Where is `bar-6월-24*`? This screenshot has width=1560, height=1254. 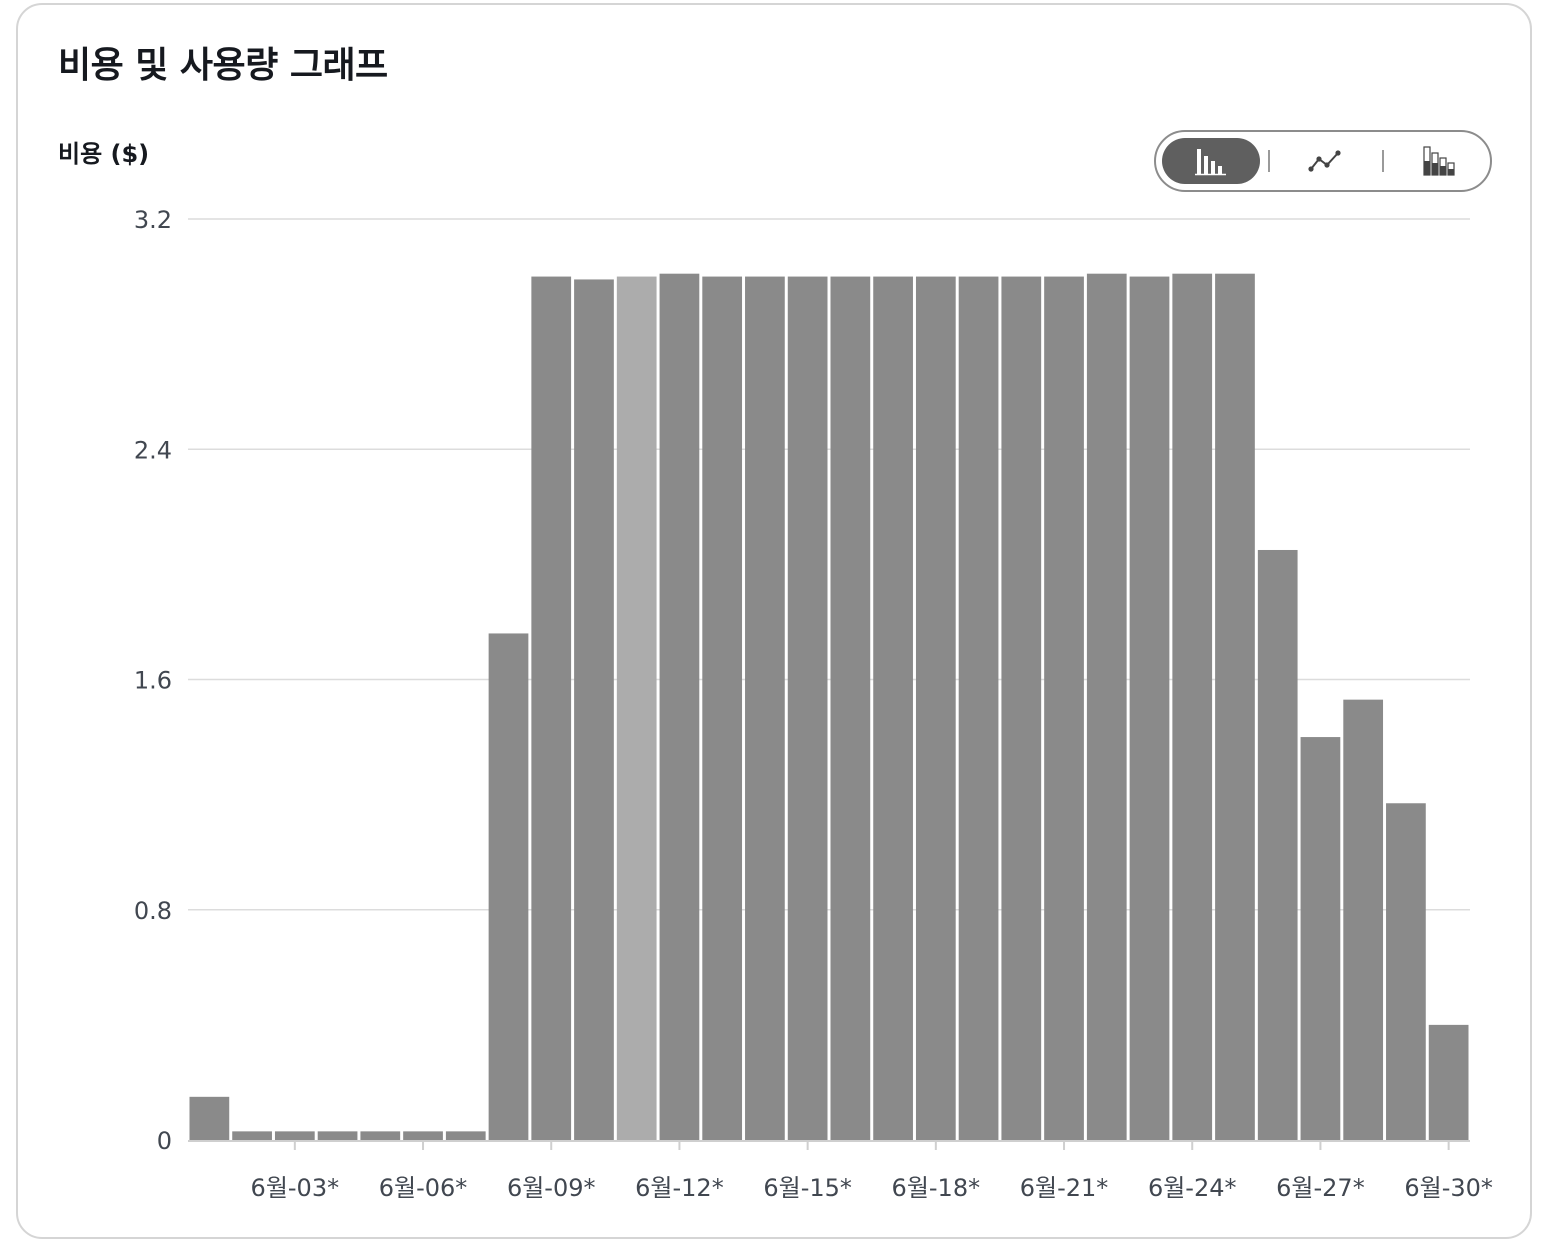 bar-6월-24* is located at coordinates (1192, 706).